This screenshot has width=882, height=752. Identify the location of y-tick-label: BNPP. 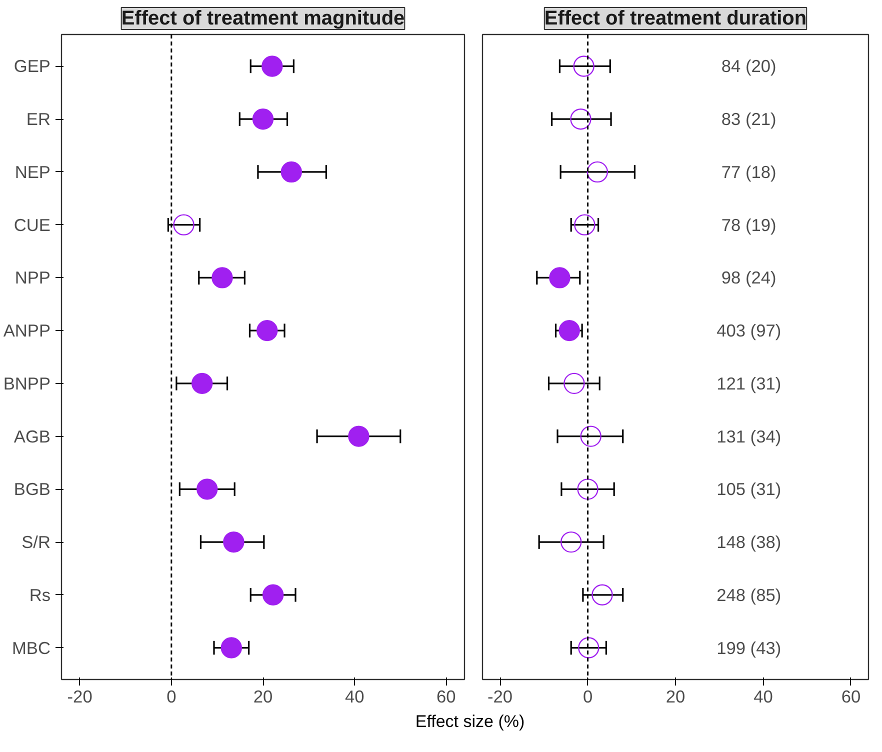
(26, 383).